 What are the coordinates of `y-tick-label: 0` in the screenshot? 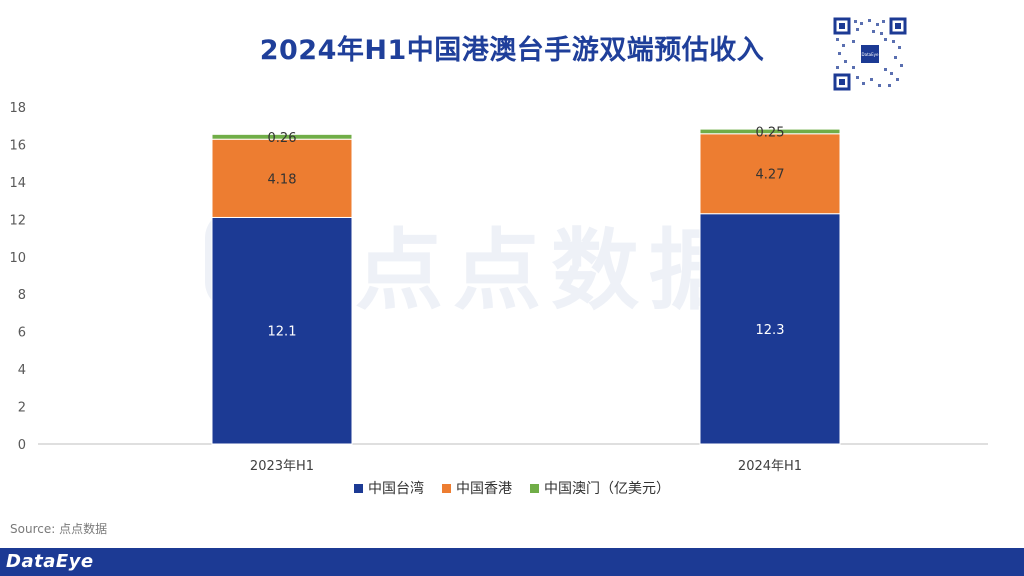 It's located at (22, 445).